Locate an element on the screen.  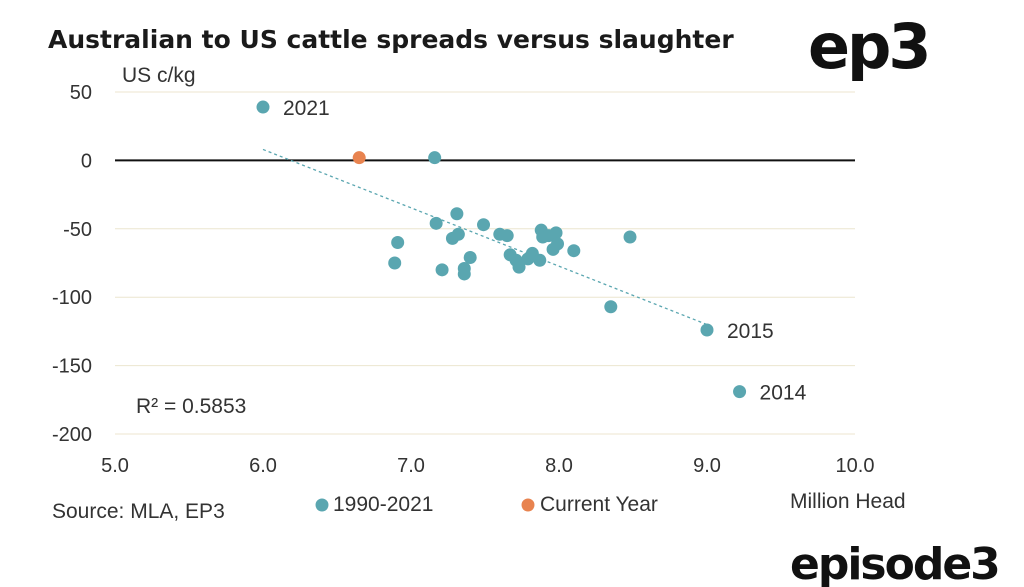
data-point-current-year is located at coordinates (359, 158).